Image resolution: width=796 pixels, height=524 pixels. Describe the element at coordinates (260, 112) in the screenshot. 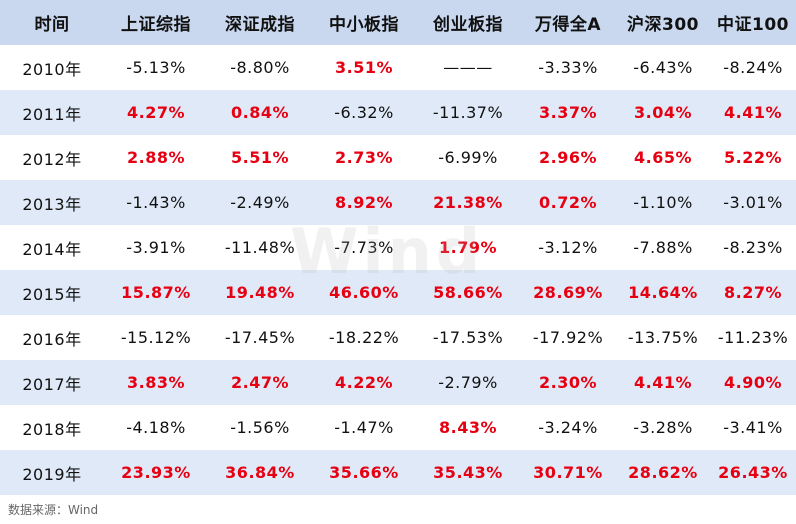

I see `value-cell: 0.84%` at that location.